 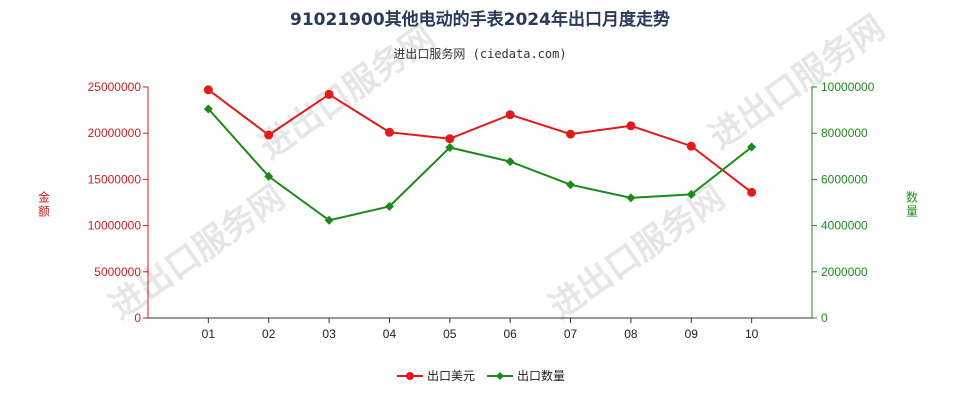 What do you see at coordinates (752, 334) in the screenshot?
I see `x-tick-label: 10` at bounding box center [752, 334].